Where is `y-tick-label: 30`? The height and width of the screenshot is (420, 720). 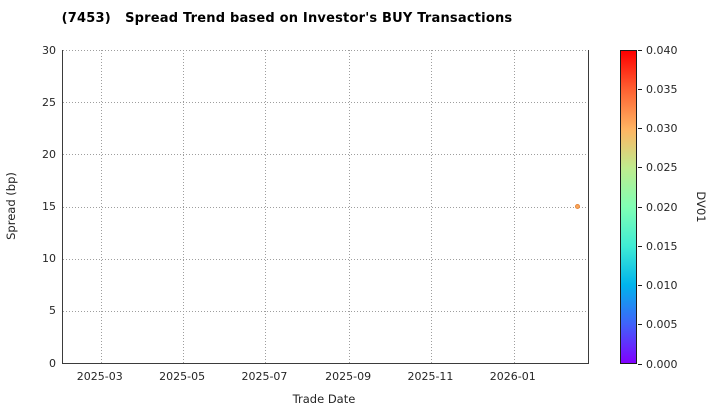 y-tick-label: 30 is located at coordinates (49, 50).